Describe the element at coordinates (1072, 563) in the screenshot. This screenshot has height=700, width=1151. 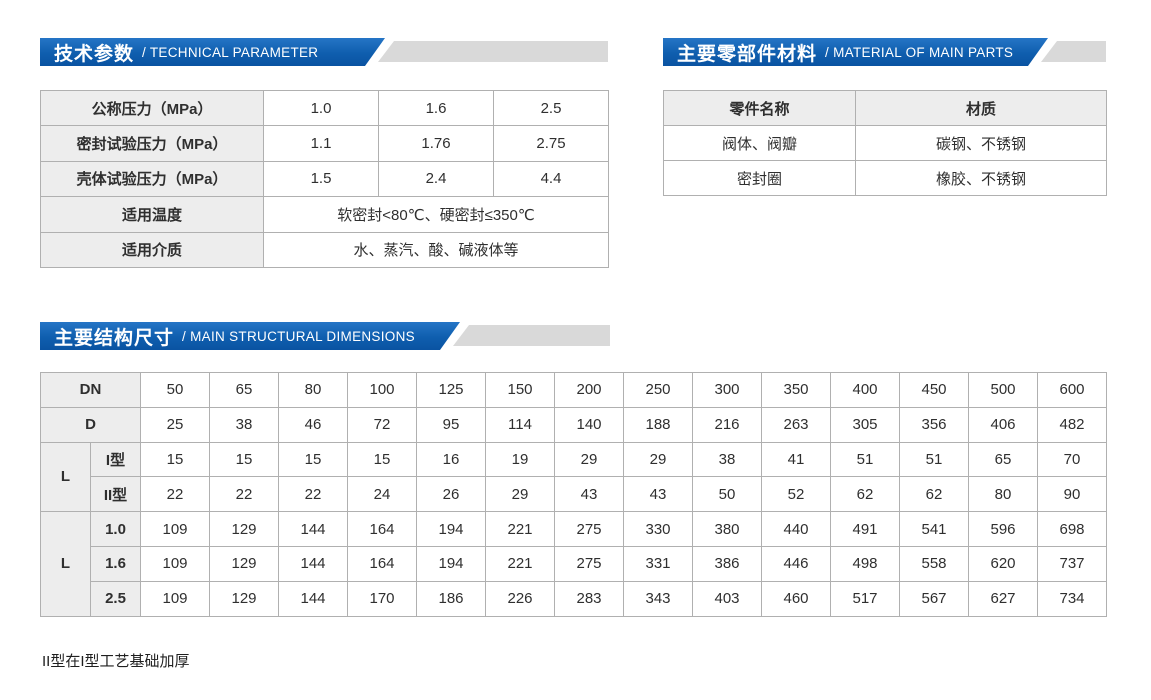
I see `dimension-value-cell: 737` at that location.